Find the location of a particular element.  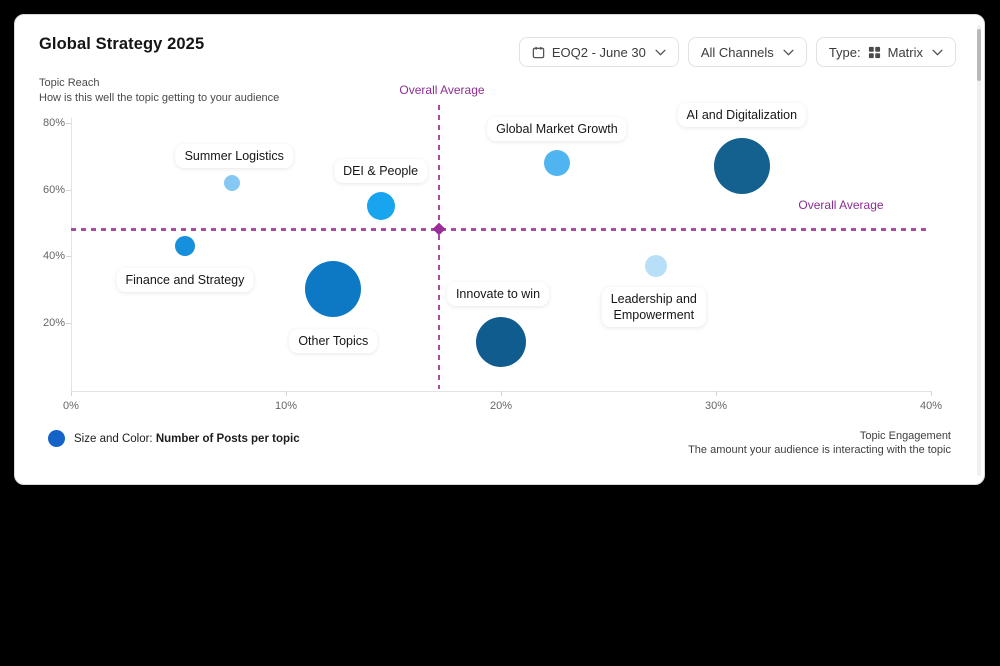

y-tick-label: 80% is located at coordinates (53, 123).